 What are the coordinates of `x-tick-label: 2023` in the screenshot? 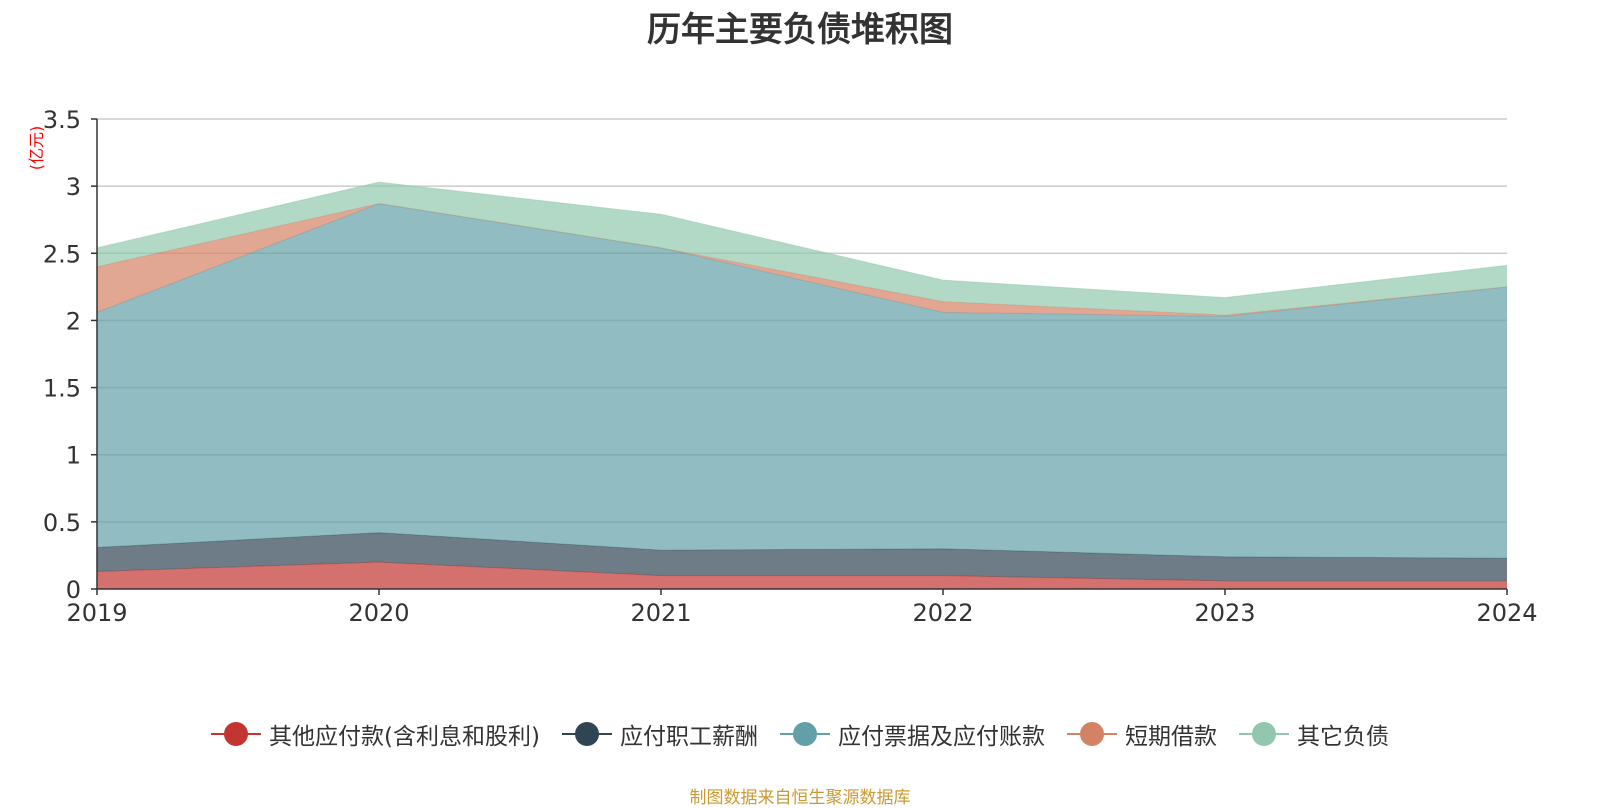 It's located at (1224, 613).